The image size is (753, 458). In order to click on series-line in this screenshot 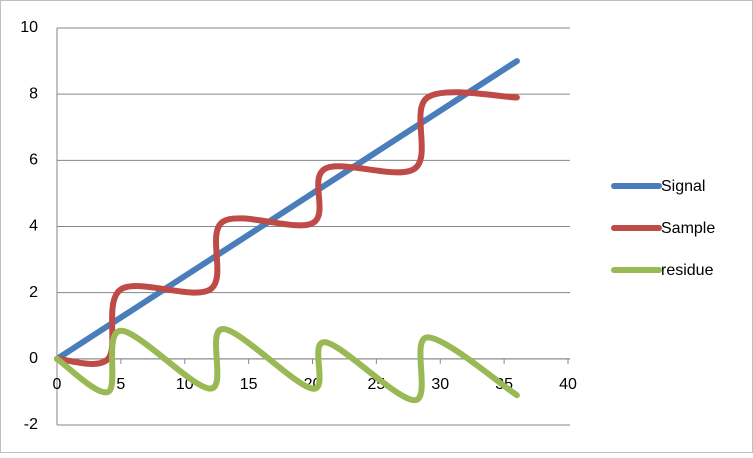, I will do `click(287, 365)`.